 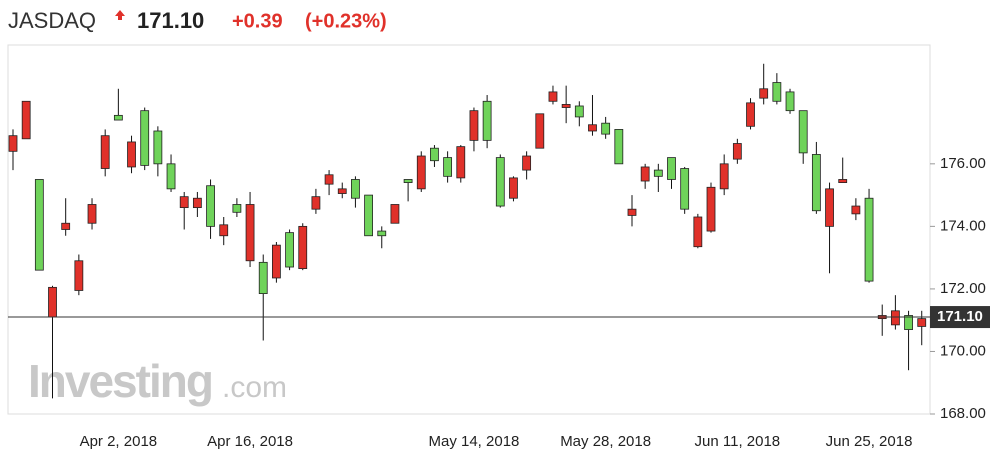 I want to click on y-tick-label: 168.00, so click(x=963, y=413).